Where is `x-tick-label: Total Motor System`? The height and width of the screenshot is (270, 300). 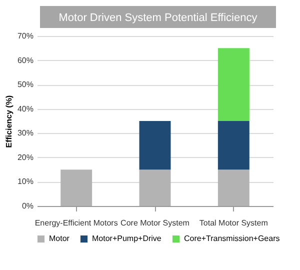 x-tick-label: Total Motor System is located at coordinates (233, 223).